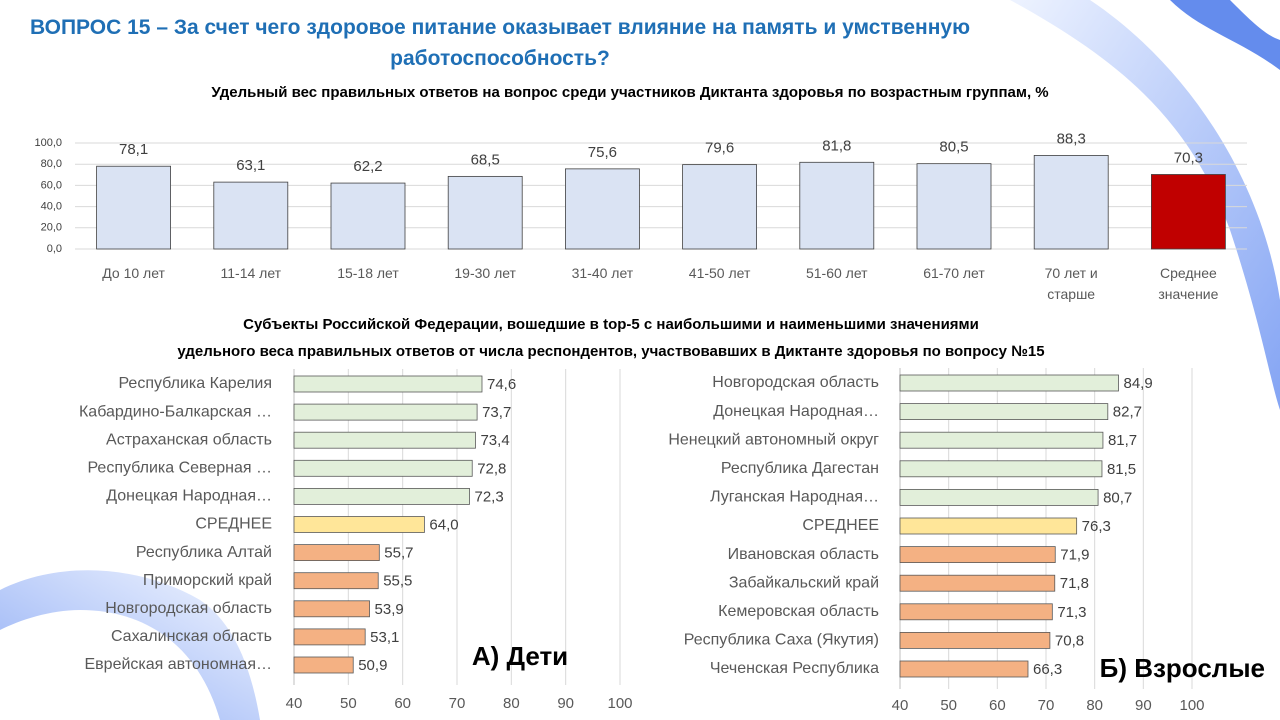 The image size is (1280, 720). What do you see at coordinates (836, 145) in the screenshot?
I see `data-label: 81,8` at bounding box center [836, 145].